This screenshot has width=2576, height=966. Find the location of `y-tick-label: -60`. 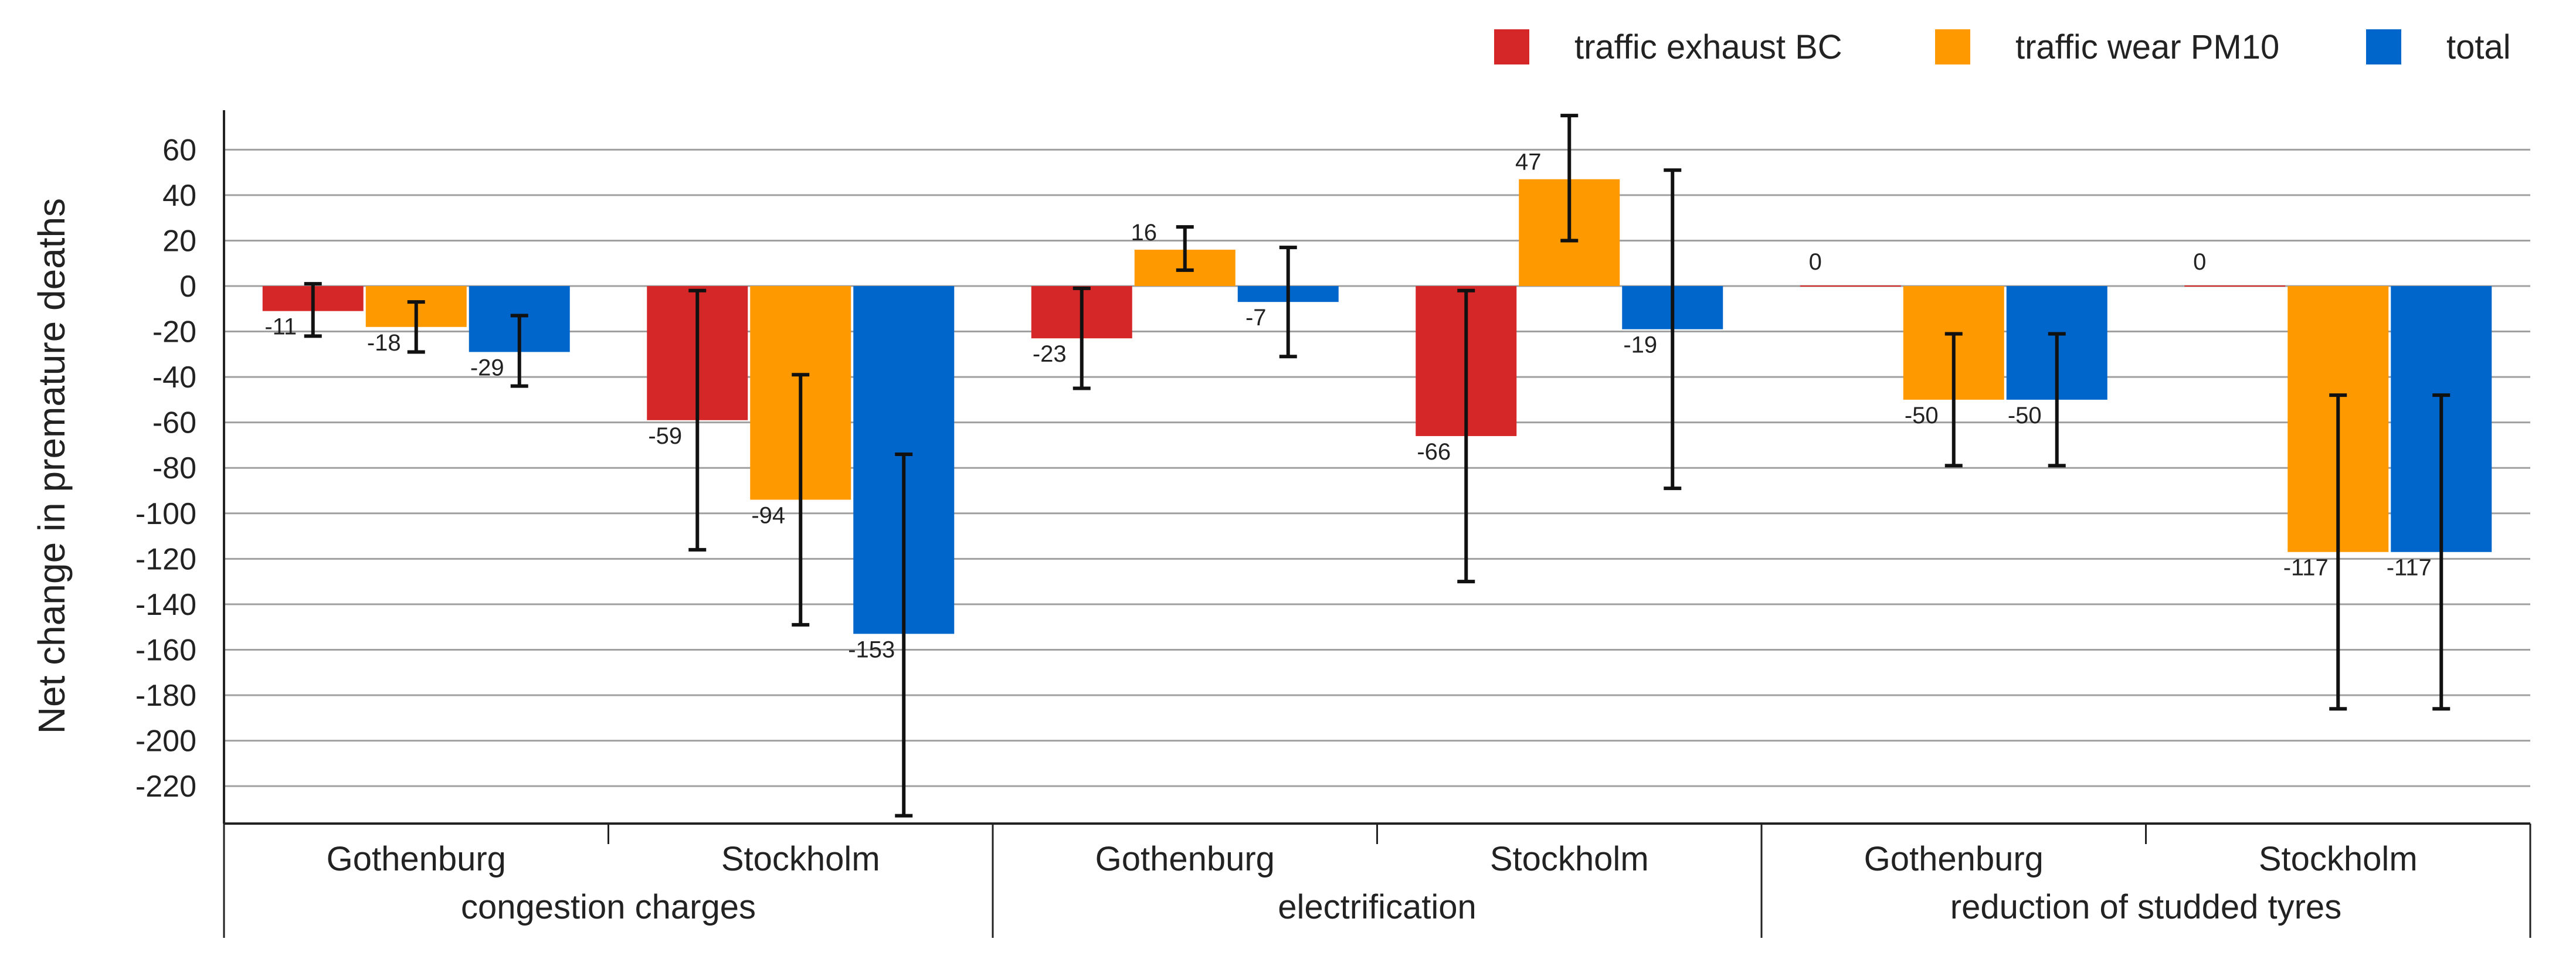

y-tick-label: -60 is located at coordinates (174, 423).